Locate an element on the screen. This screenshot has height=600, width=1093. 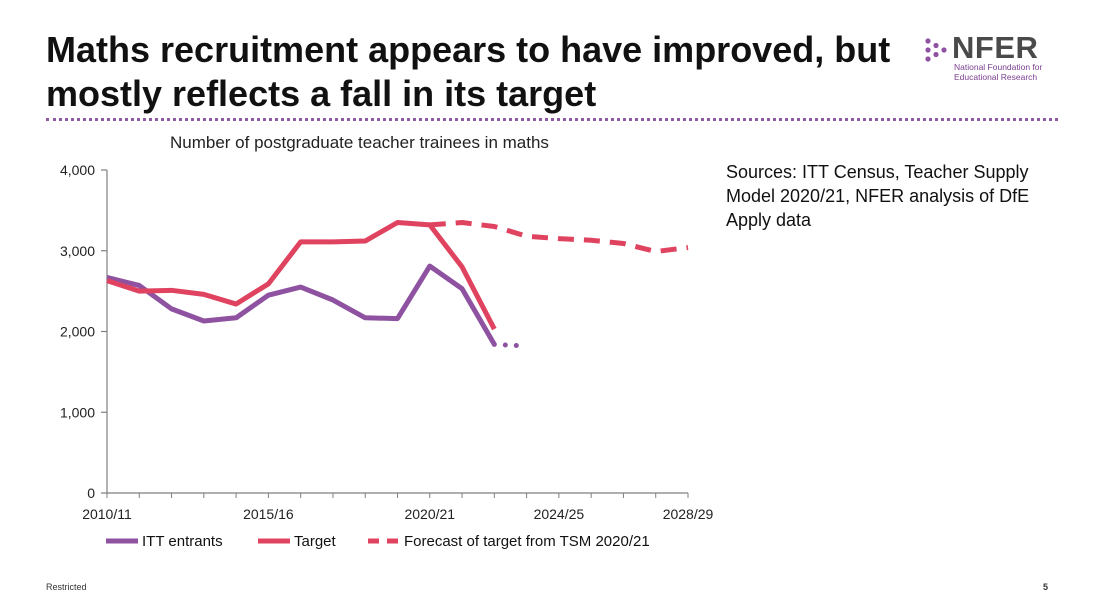
page-number: 5 is located at coordinates (1046, 587).